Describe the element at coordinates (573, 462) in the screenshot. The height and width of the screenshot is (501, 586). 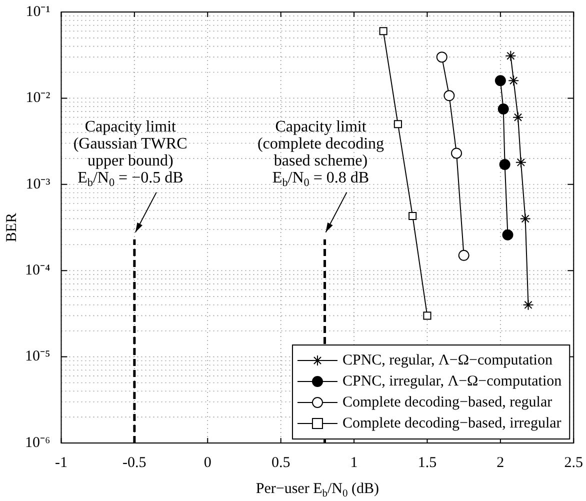
I see `x-tick-label: 2.5` at that location.